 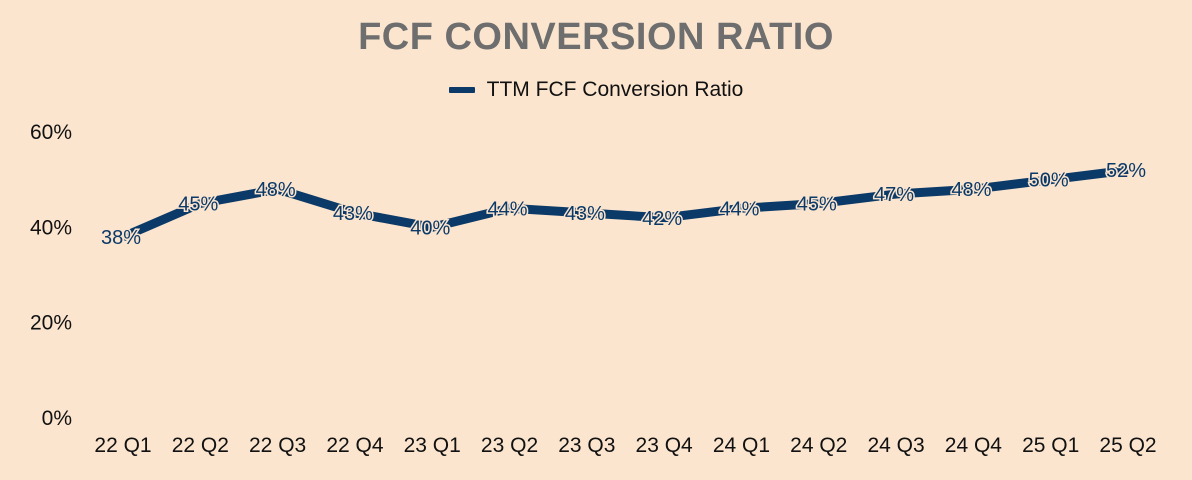 What do you see at coordinates (741, 445) in the screenshot?
I see `x-tick-label: 24 Q1` at bounding box center [741, 445].